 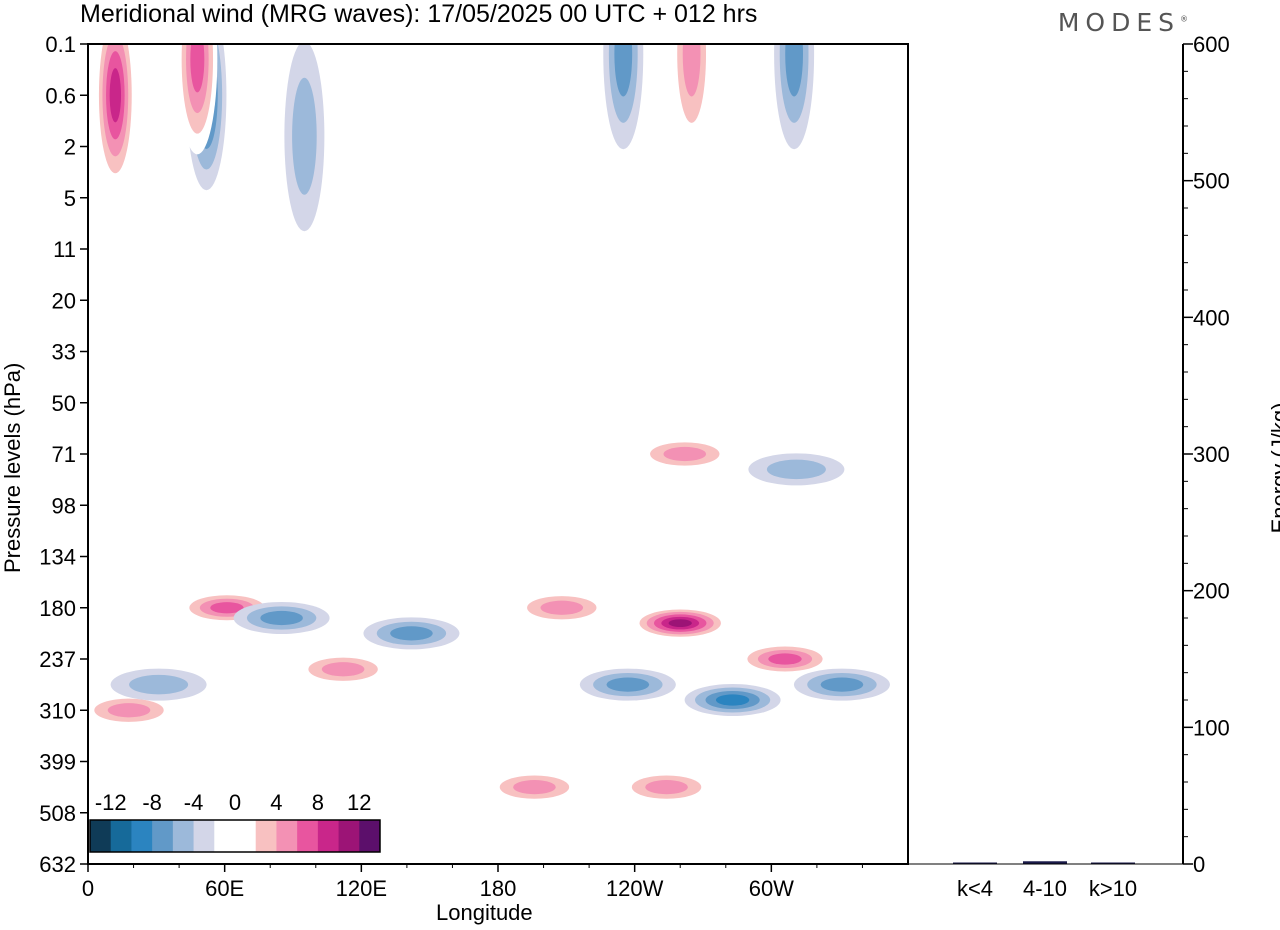 What do you see at coordinates (57, 557) in the screenshot?
I see `y-tick-label: 134` at bounding box center [57, 557].